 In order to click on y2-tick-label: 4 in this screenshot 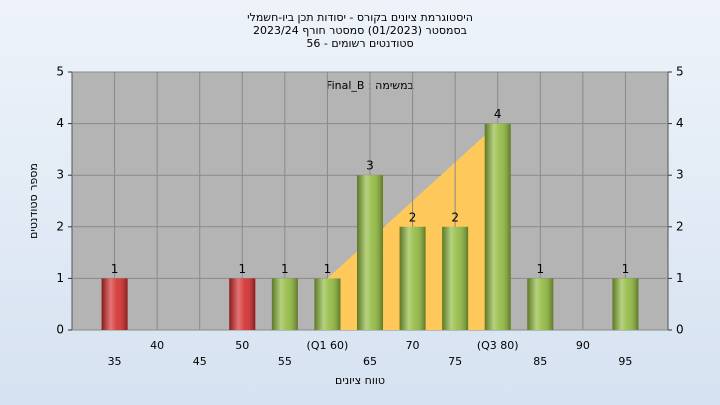, I will do `click(680, 123)`.